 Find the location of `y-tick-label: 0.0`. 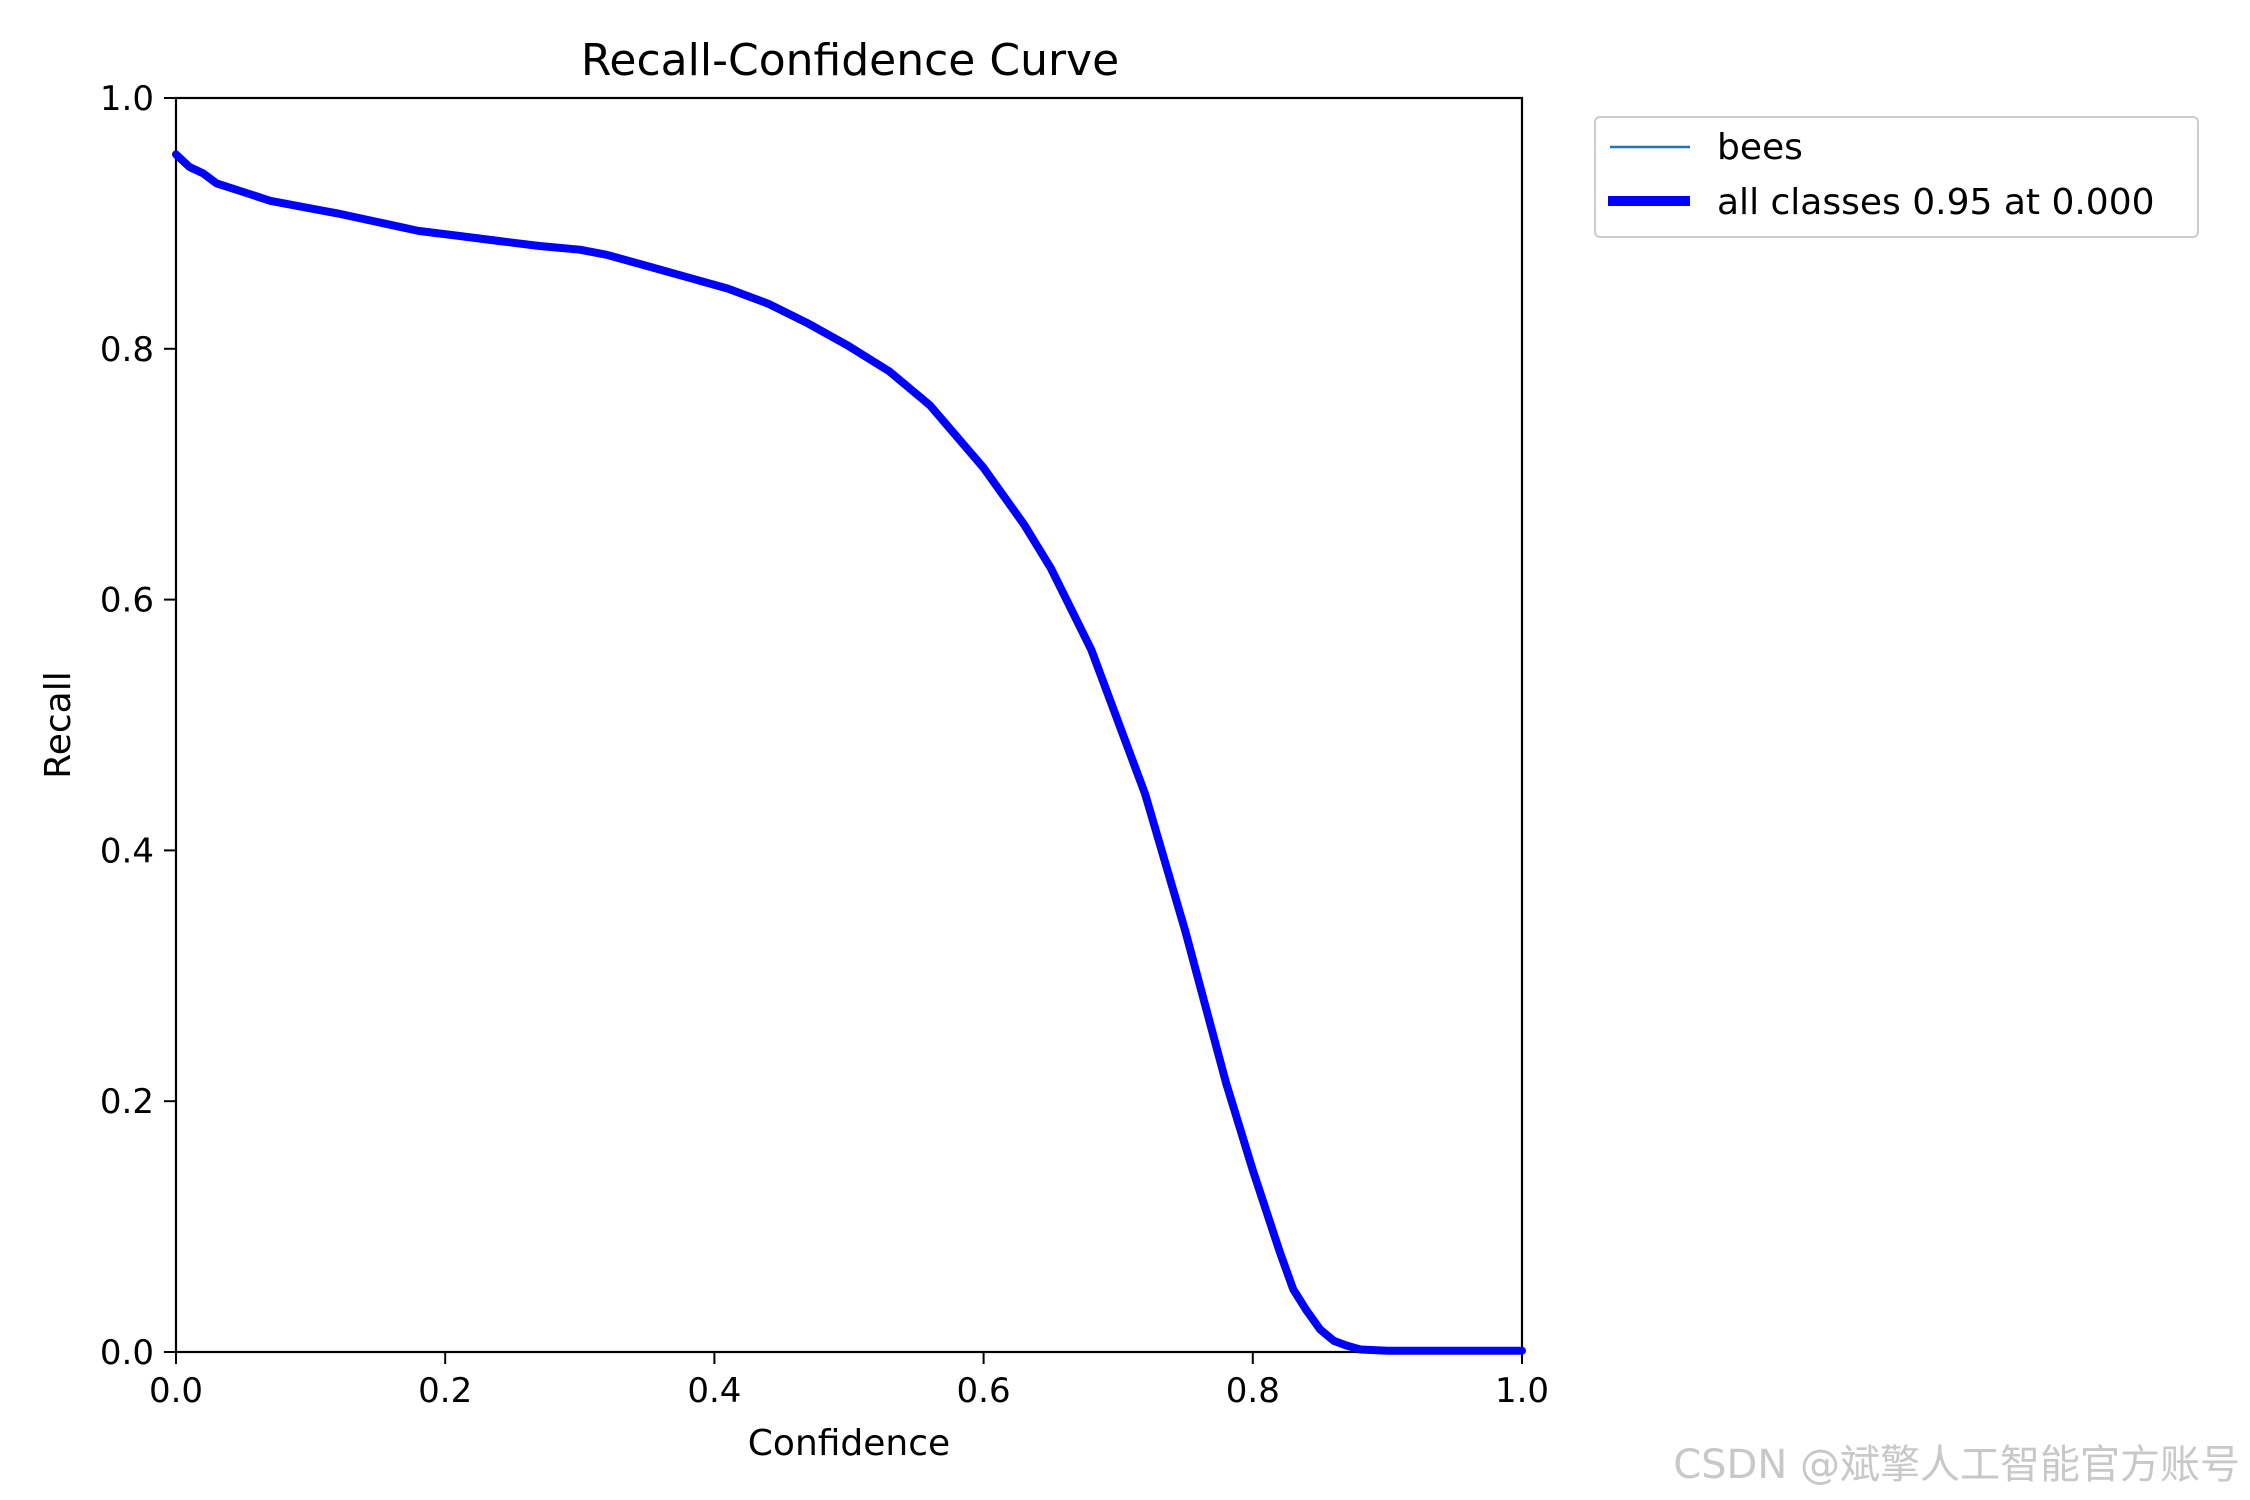

y-tick-label: 0.0 is located at coordinates (127, 1353).